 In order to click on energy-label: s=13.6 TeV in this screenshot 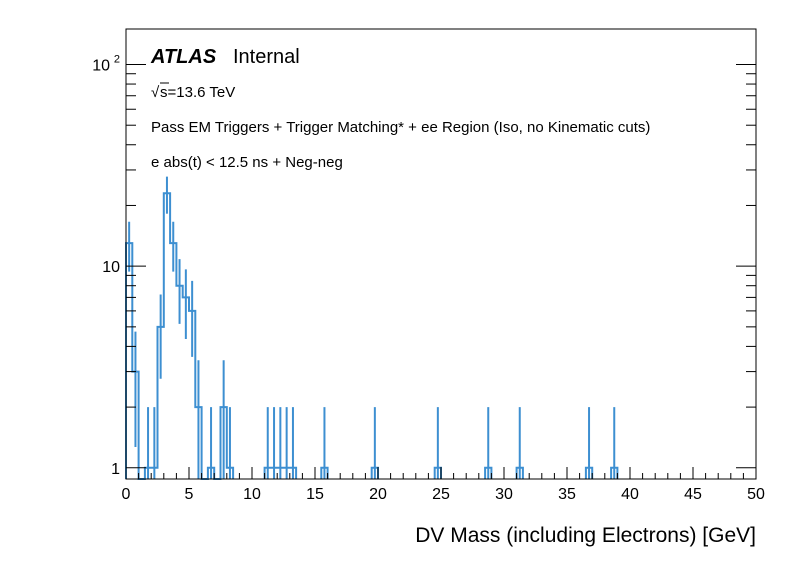, I will do `click(197, 92)`.